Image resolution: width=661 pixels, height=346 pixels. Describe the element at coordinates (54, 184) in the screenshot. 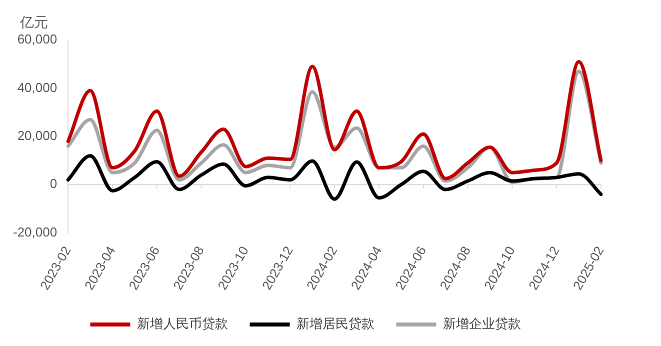

I see `y-tick-label: 0` at that location.